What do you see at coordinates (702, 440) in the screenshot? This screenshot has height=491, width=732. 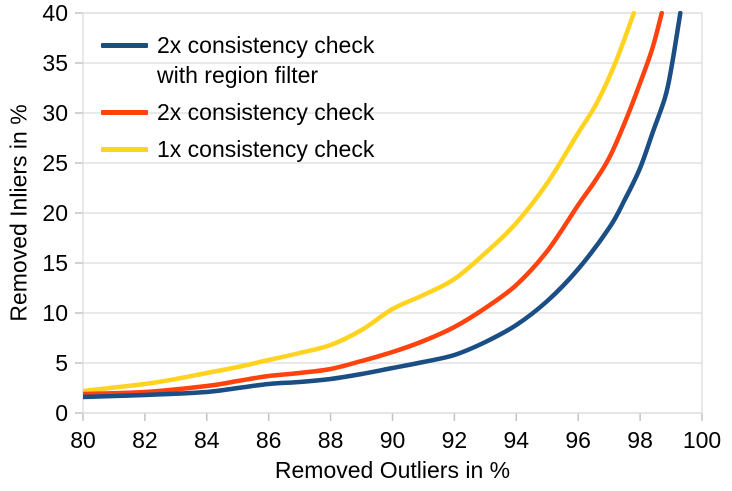 I see `x-tick-label: 100` at bounding box center [702, 440].